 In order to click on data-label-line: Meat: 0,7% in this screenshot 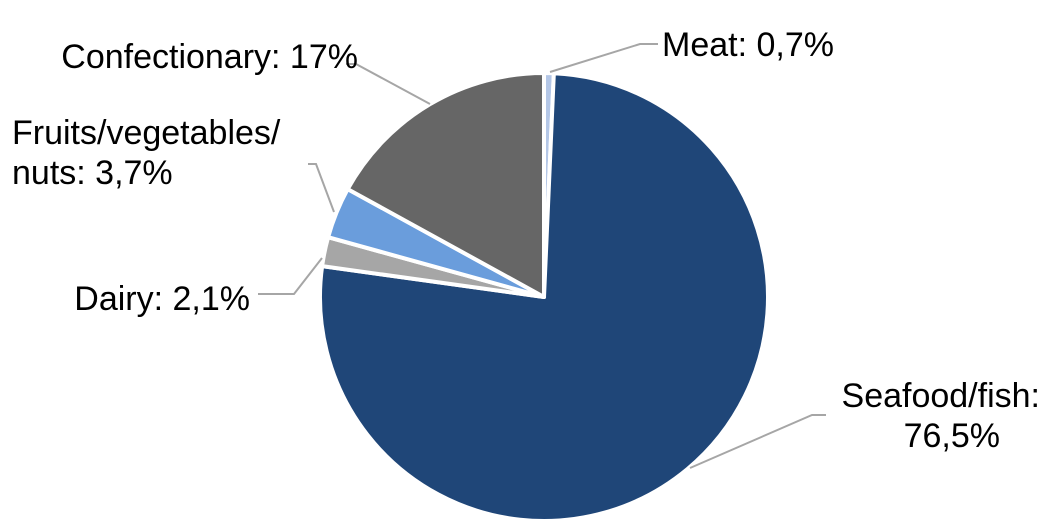, I will do `click(748, 45)`.